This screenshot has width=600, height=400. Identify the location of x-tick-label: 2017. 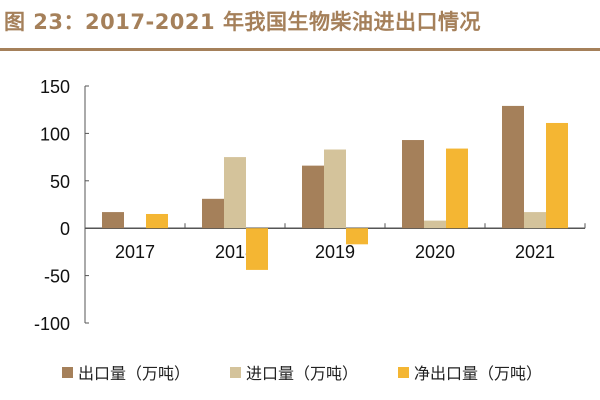
(135, 252).